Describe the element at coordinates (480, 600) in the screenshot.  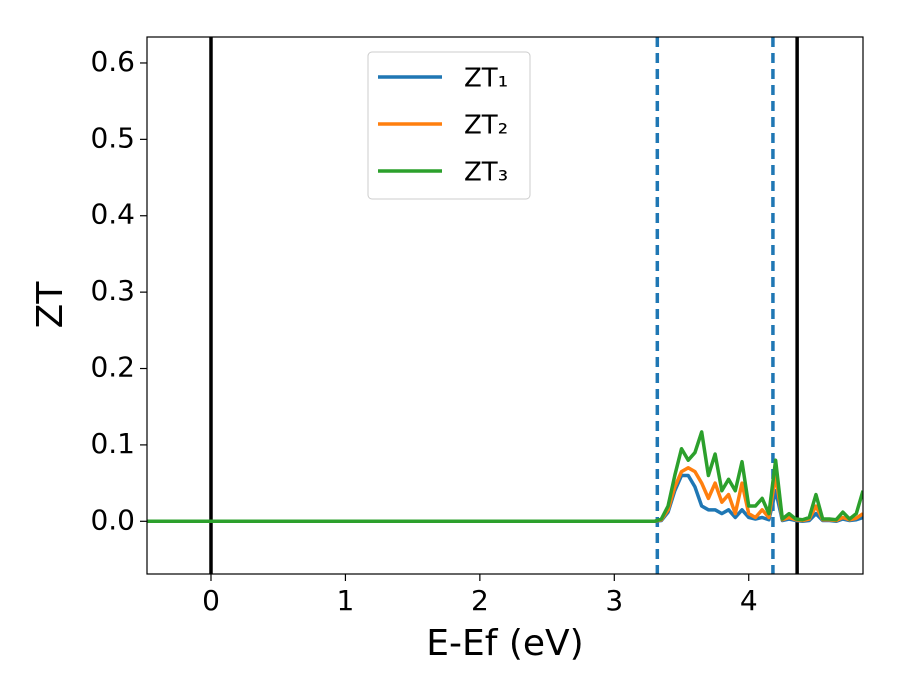
I see `x-tick-label: 2` at that location.